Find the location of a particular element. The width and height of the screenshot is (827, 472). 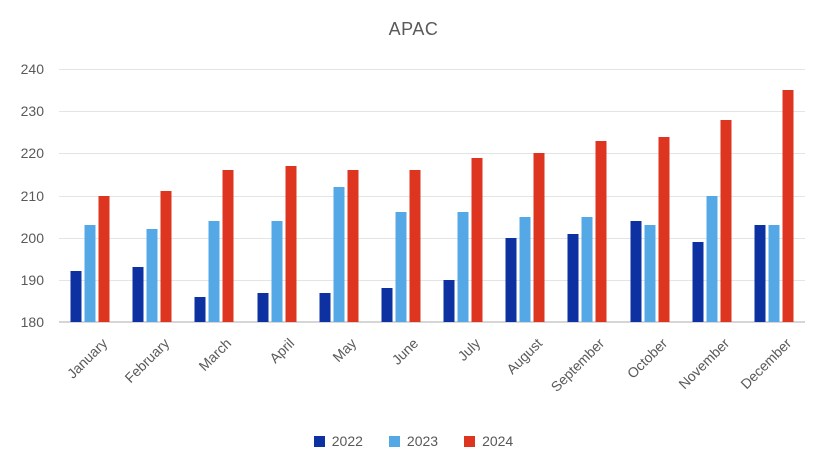

bar-2024-november is located at coordinates (726, 220).